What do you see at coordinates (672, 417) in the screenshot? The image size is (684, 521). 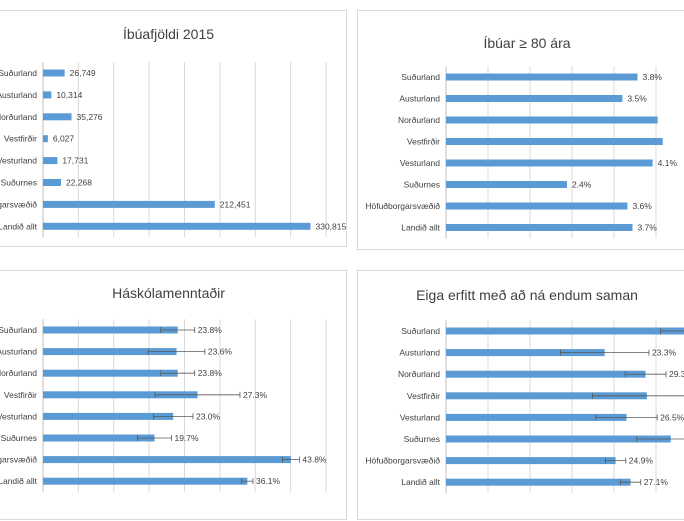 I see `data-label: 26.5%` at bounding box center [672, 417].